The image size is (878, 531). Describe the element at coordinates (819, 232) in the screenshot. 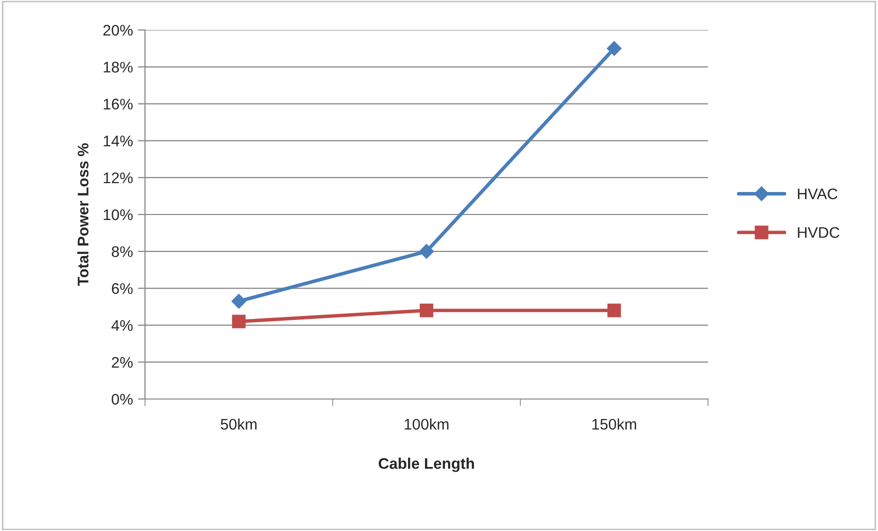

I see `legend-label: HVDC` at that location.